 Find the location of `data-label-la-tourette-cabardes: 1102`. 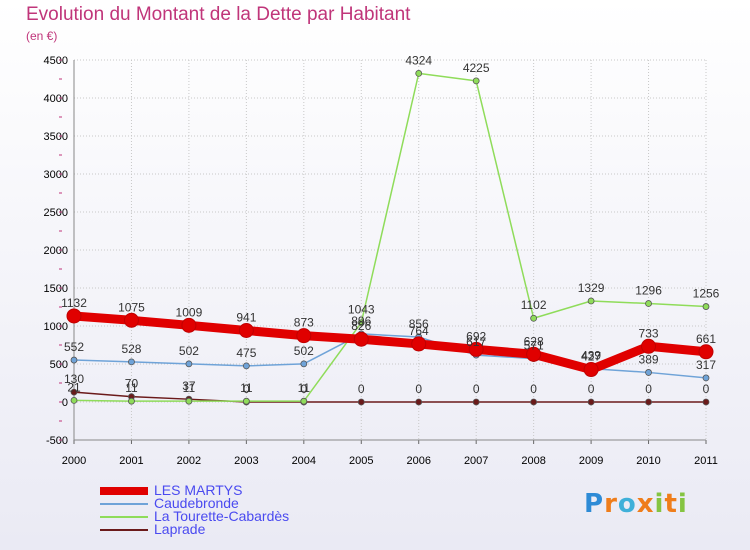

data-label-la-tourette-cabardes: 1102 is located at coordinates (534, 305).